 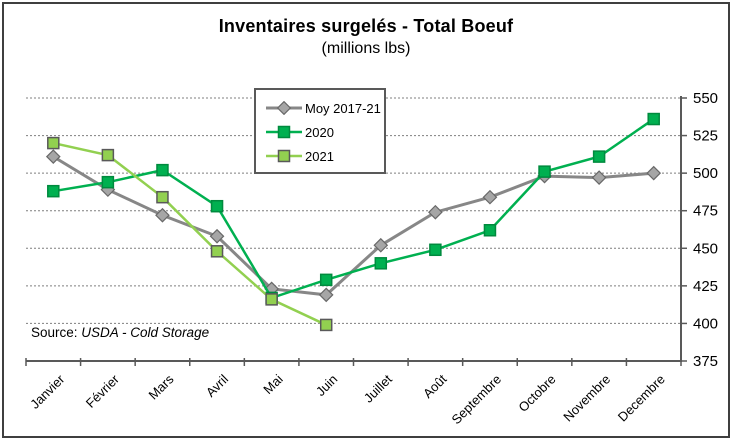 I want to click on x-axis-label: Juillet, so click(x=378, y=388).